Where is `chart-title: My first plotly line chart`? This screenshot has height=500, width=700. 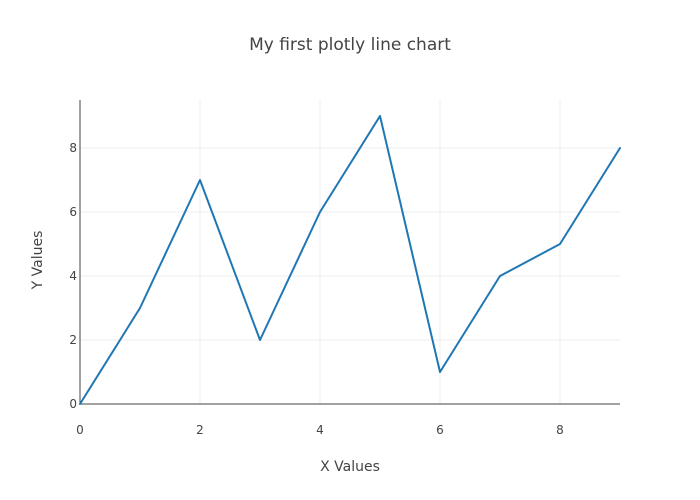 chart-title: My first plotly line chart is located at coordinates (350, 45).